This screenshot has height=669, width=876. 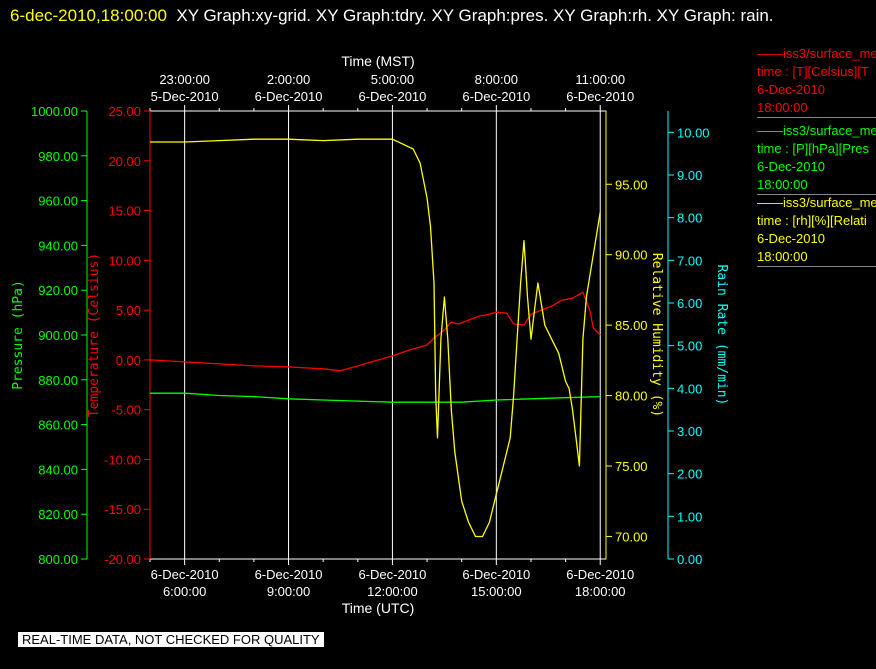 I want to click on y-tick-label-temp: 0.00, so click(x=128, y=360).